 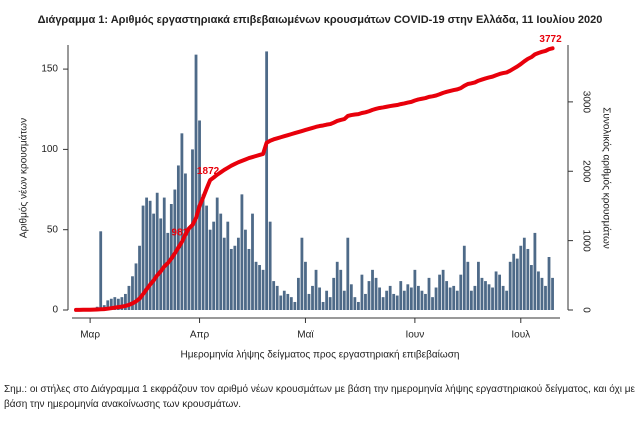 What do you see at coordinates (585, 171) in the screenshot?
I see `y2-tick-label: 2000` at bounding box center [585, 171].